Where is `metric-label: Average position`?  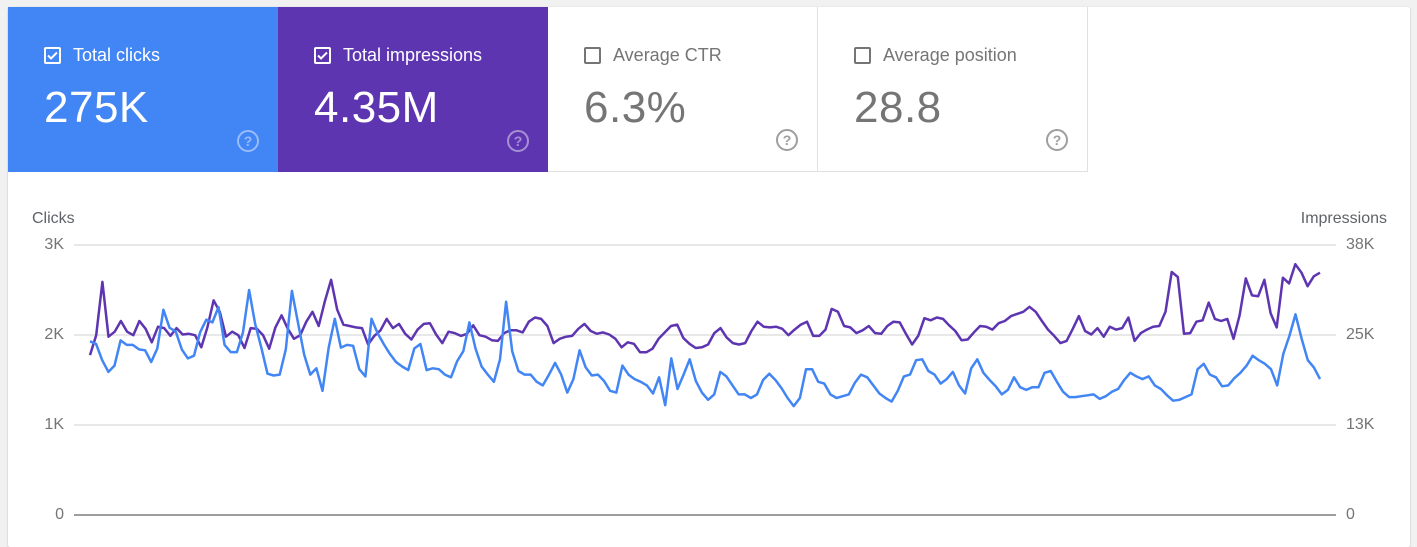 metric-label: Average position is located at coordinates (950, 55).